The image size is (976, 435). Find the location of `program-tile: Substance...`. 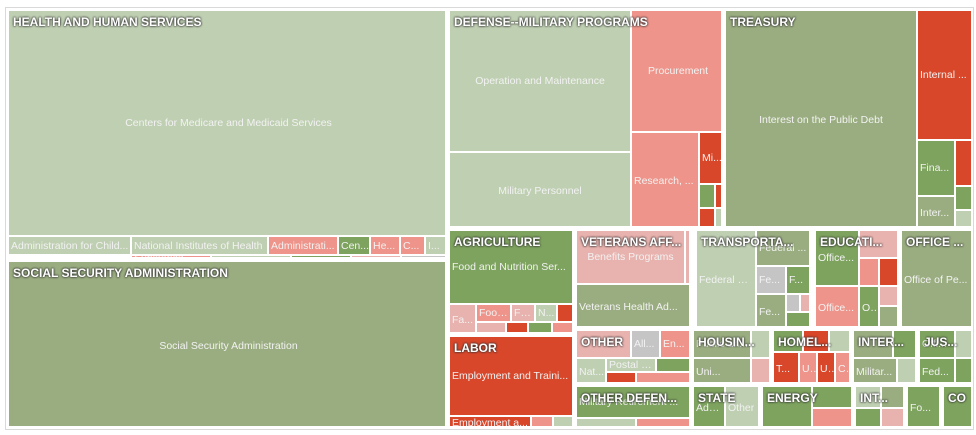

program-tile: Substance... is located at coordinates (171, 256).